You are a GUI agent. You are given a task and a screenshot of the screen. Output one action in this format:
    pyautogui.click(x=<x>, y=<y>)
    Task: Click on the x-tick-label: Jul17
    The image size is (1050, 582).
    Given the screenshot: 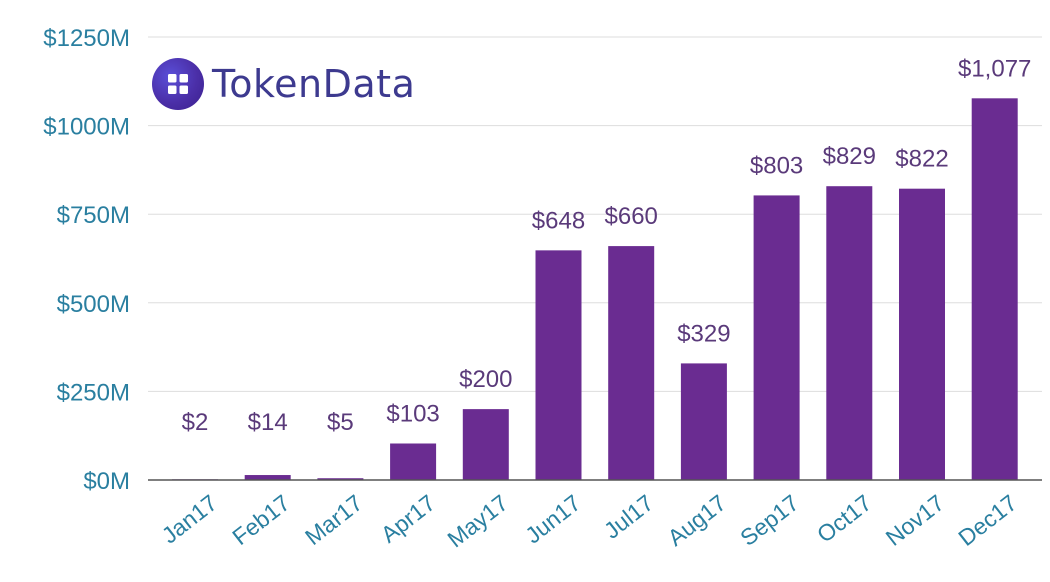 What is the action you would take?
    pyautogui.click(x=628, y=516)
    